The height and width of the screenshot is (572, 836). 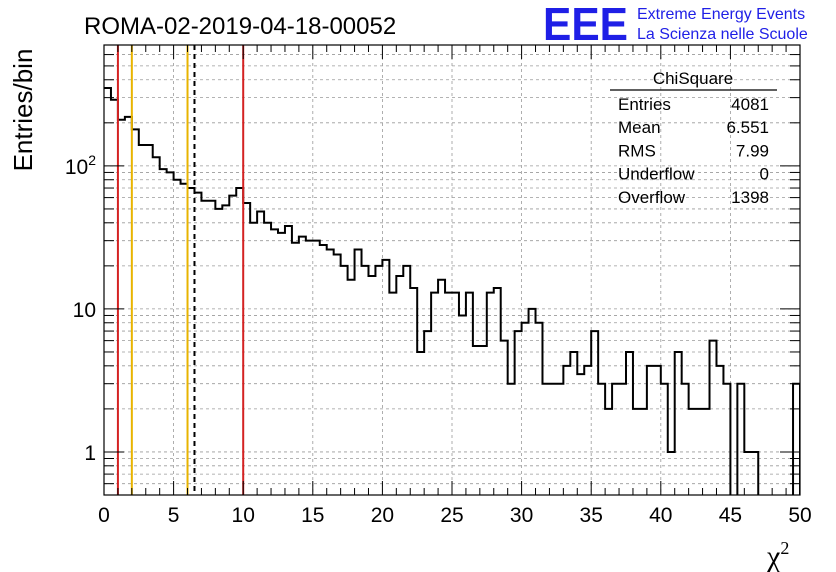 What do you see at coordinates (639, 127) in the screenshot?
I see `stats-row-label: Mean` at bounding box center [639, 127].